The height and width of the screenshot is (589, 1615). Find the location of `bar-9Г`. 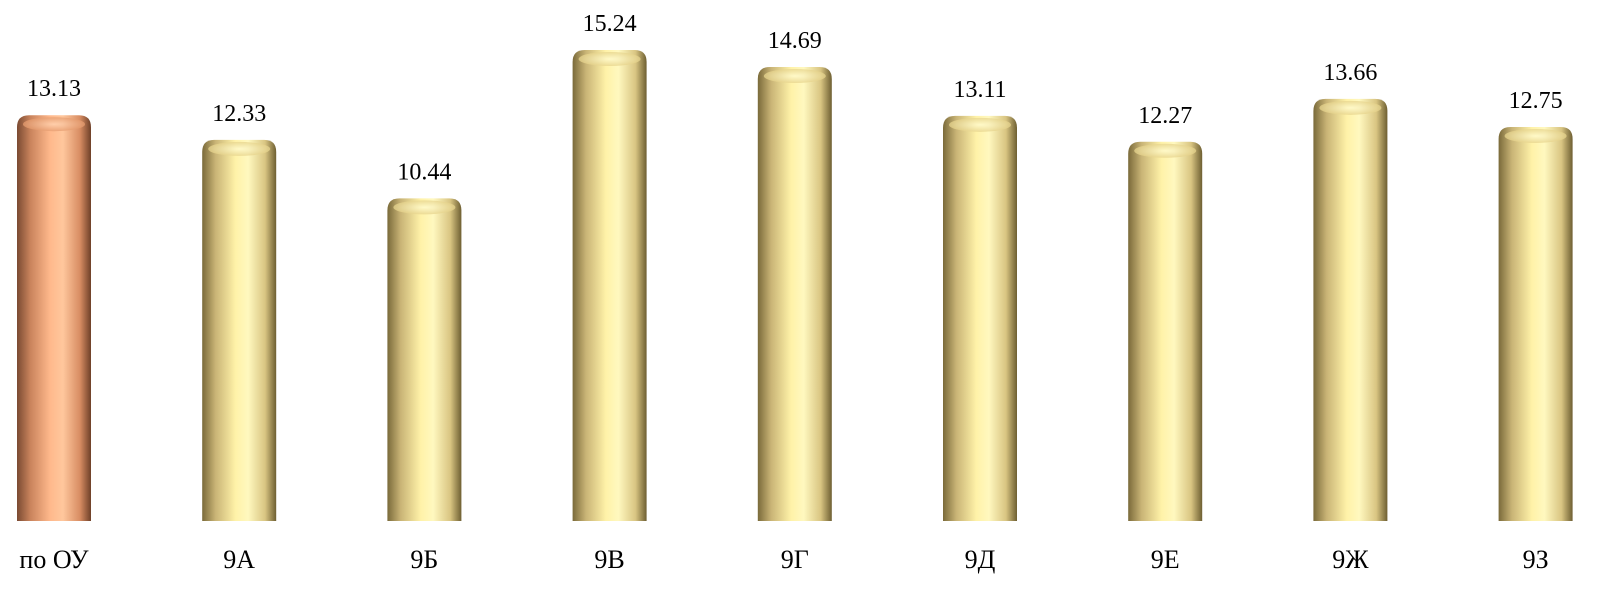

bar-9Г is located at coordinates (794, 293).